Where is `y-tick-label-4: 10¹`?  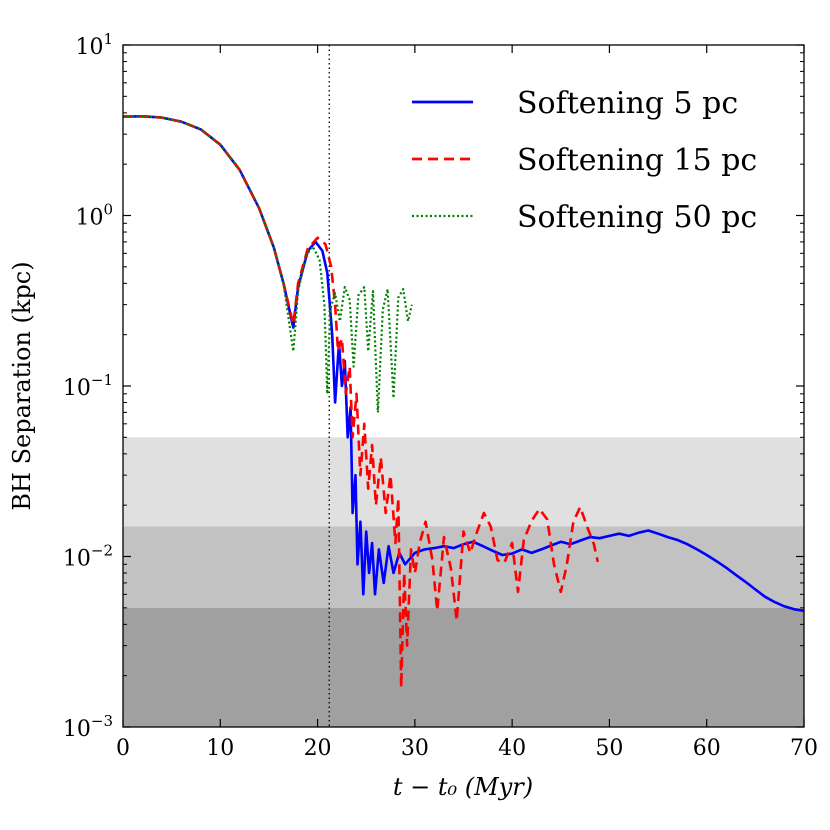 y-tick-label-4: 10¹ is located at coordinates (94, 45).